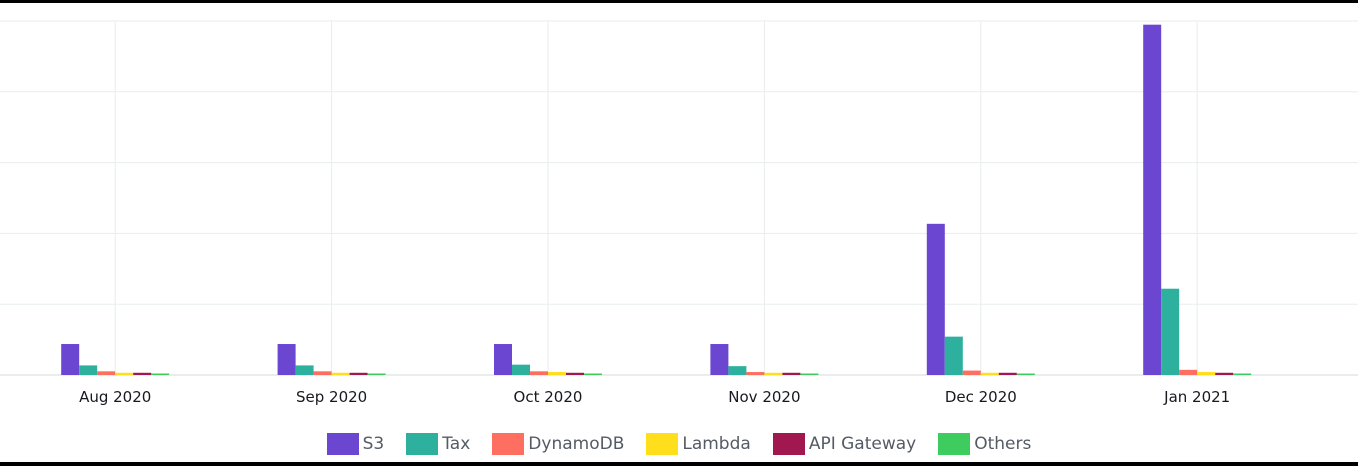 This screenshot has height=466, width=1358. What do you see at coordinates (373, 444) in the screenshot?
I see `legend-label: S3` at bounding box center [373, 444].